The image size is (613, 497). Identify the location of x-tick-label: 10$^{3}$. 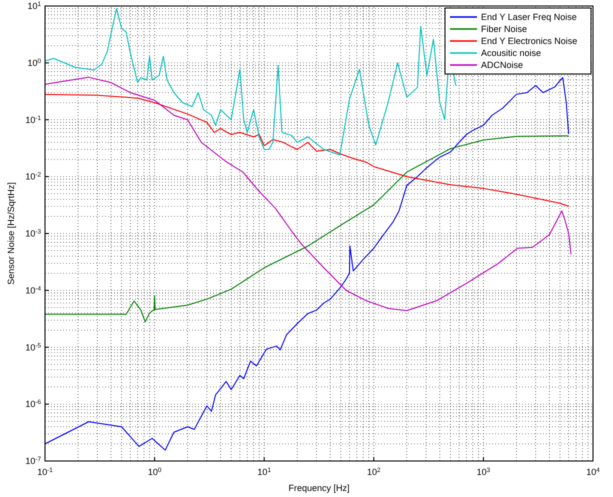
(483, 471).